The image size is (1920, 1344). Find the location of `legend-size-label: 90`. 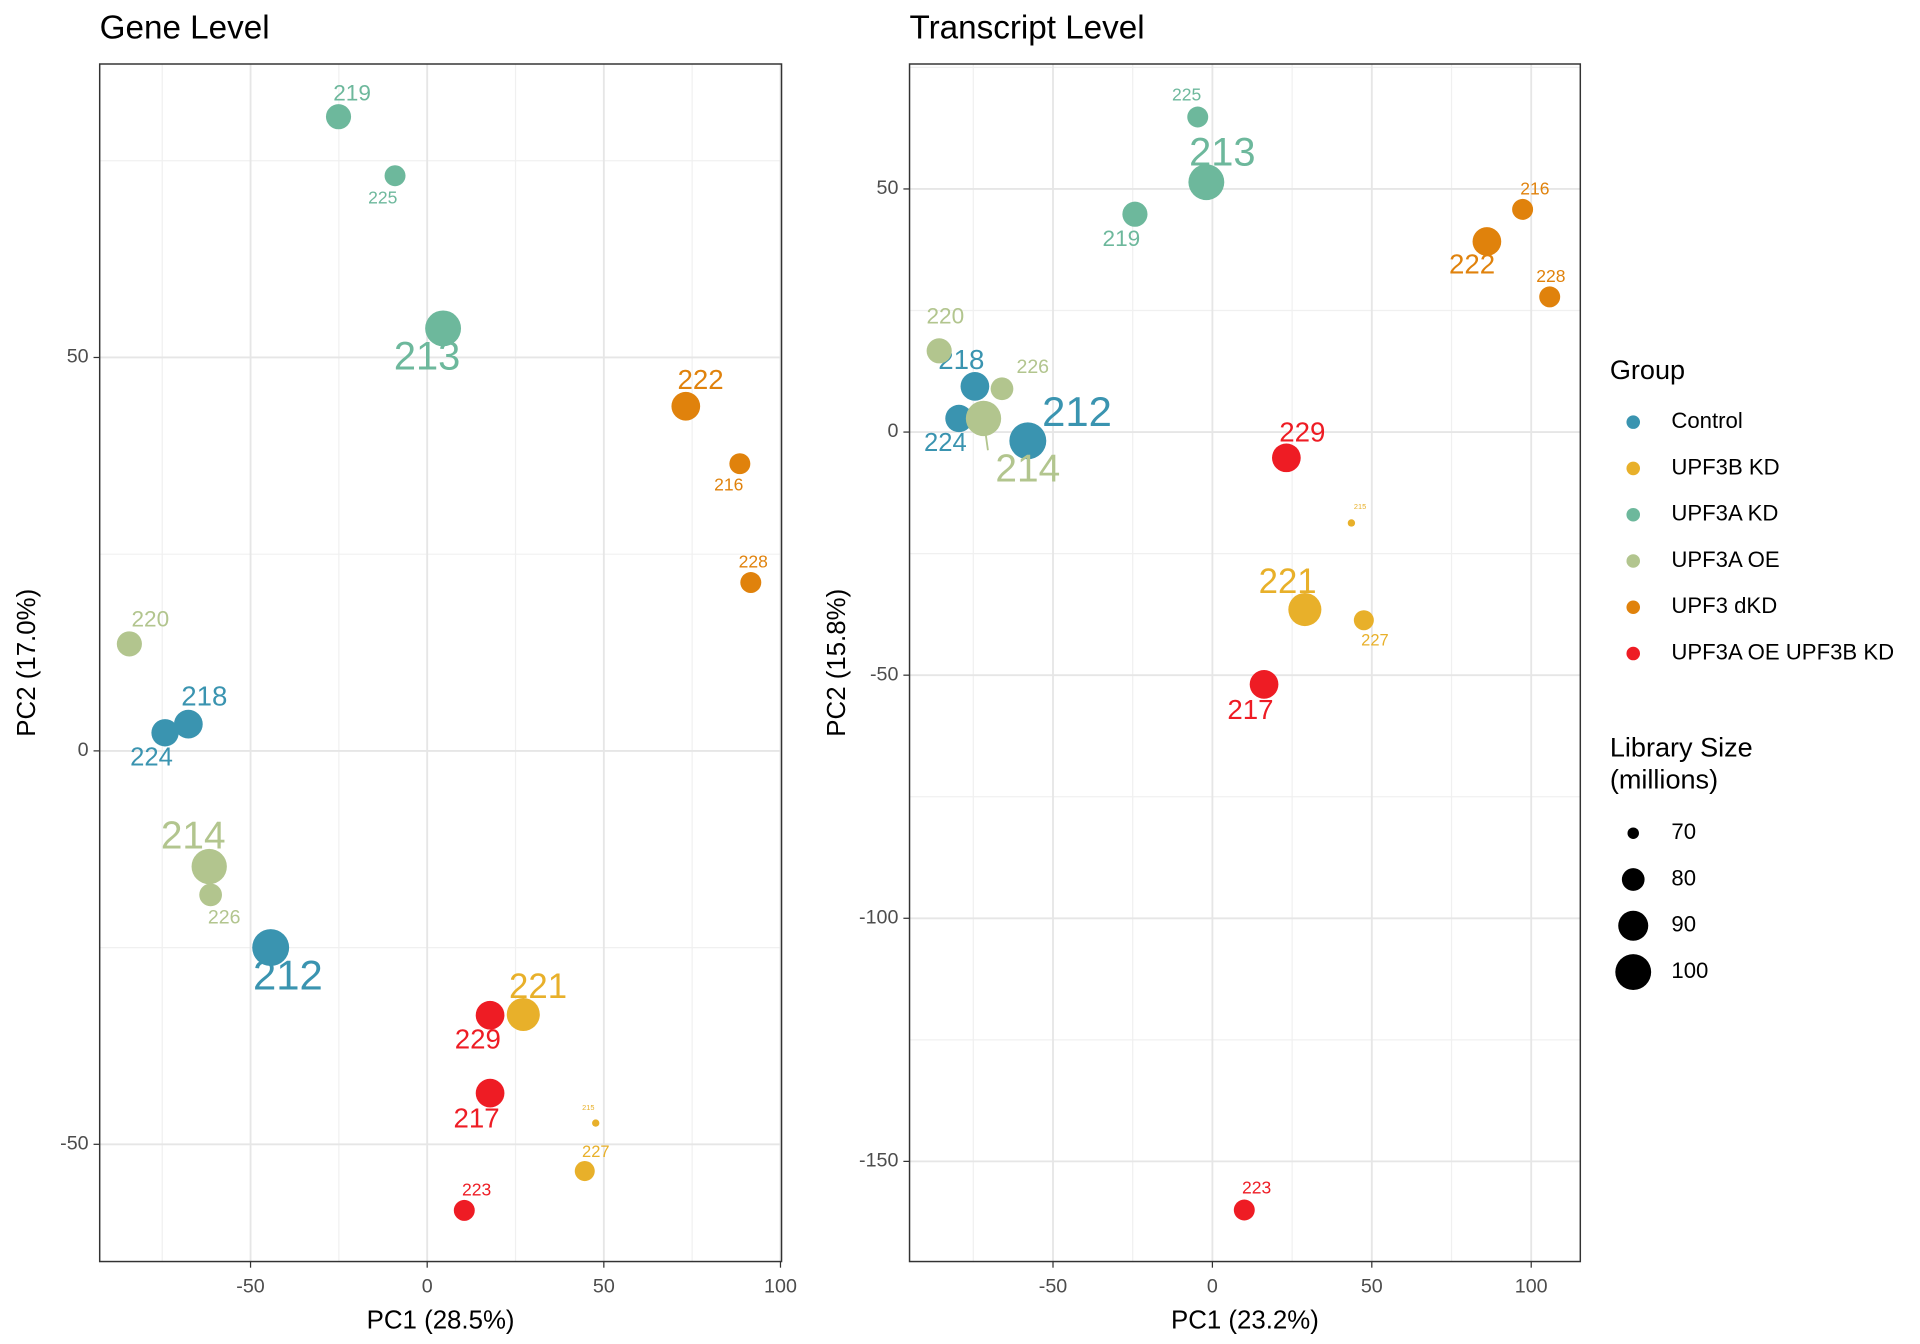

legend-size-label: 90 is located at coordinates (1683, 924).